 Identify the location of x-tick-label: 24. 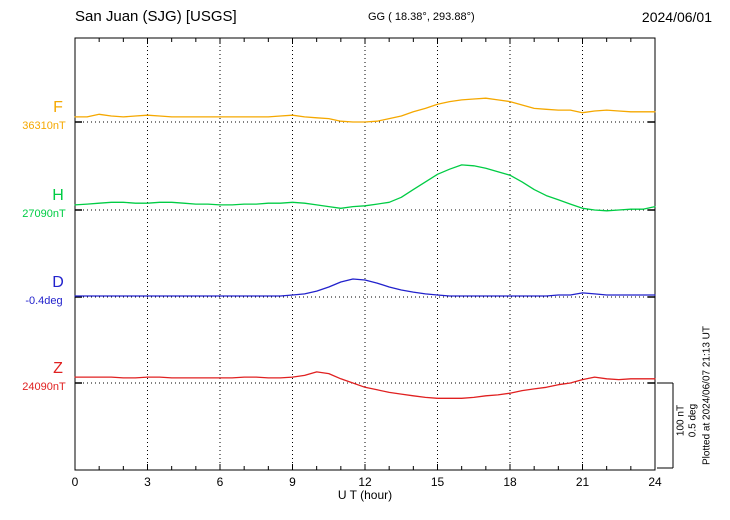
(655, 482).